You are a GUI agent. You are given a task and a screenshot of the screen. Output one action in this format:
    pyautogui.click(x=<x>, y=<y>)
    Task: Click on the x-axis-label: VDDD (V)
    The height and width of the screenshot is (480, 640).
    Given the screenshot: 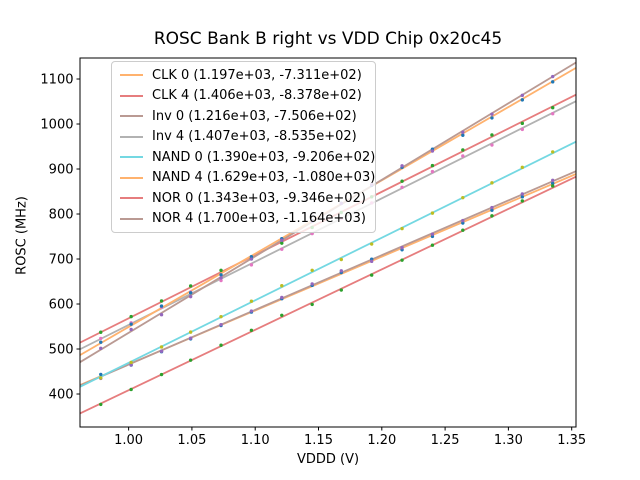 What is the action you would take?
    pyautogui.click(x=328, y=459)
    